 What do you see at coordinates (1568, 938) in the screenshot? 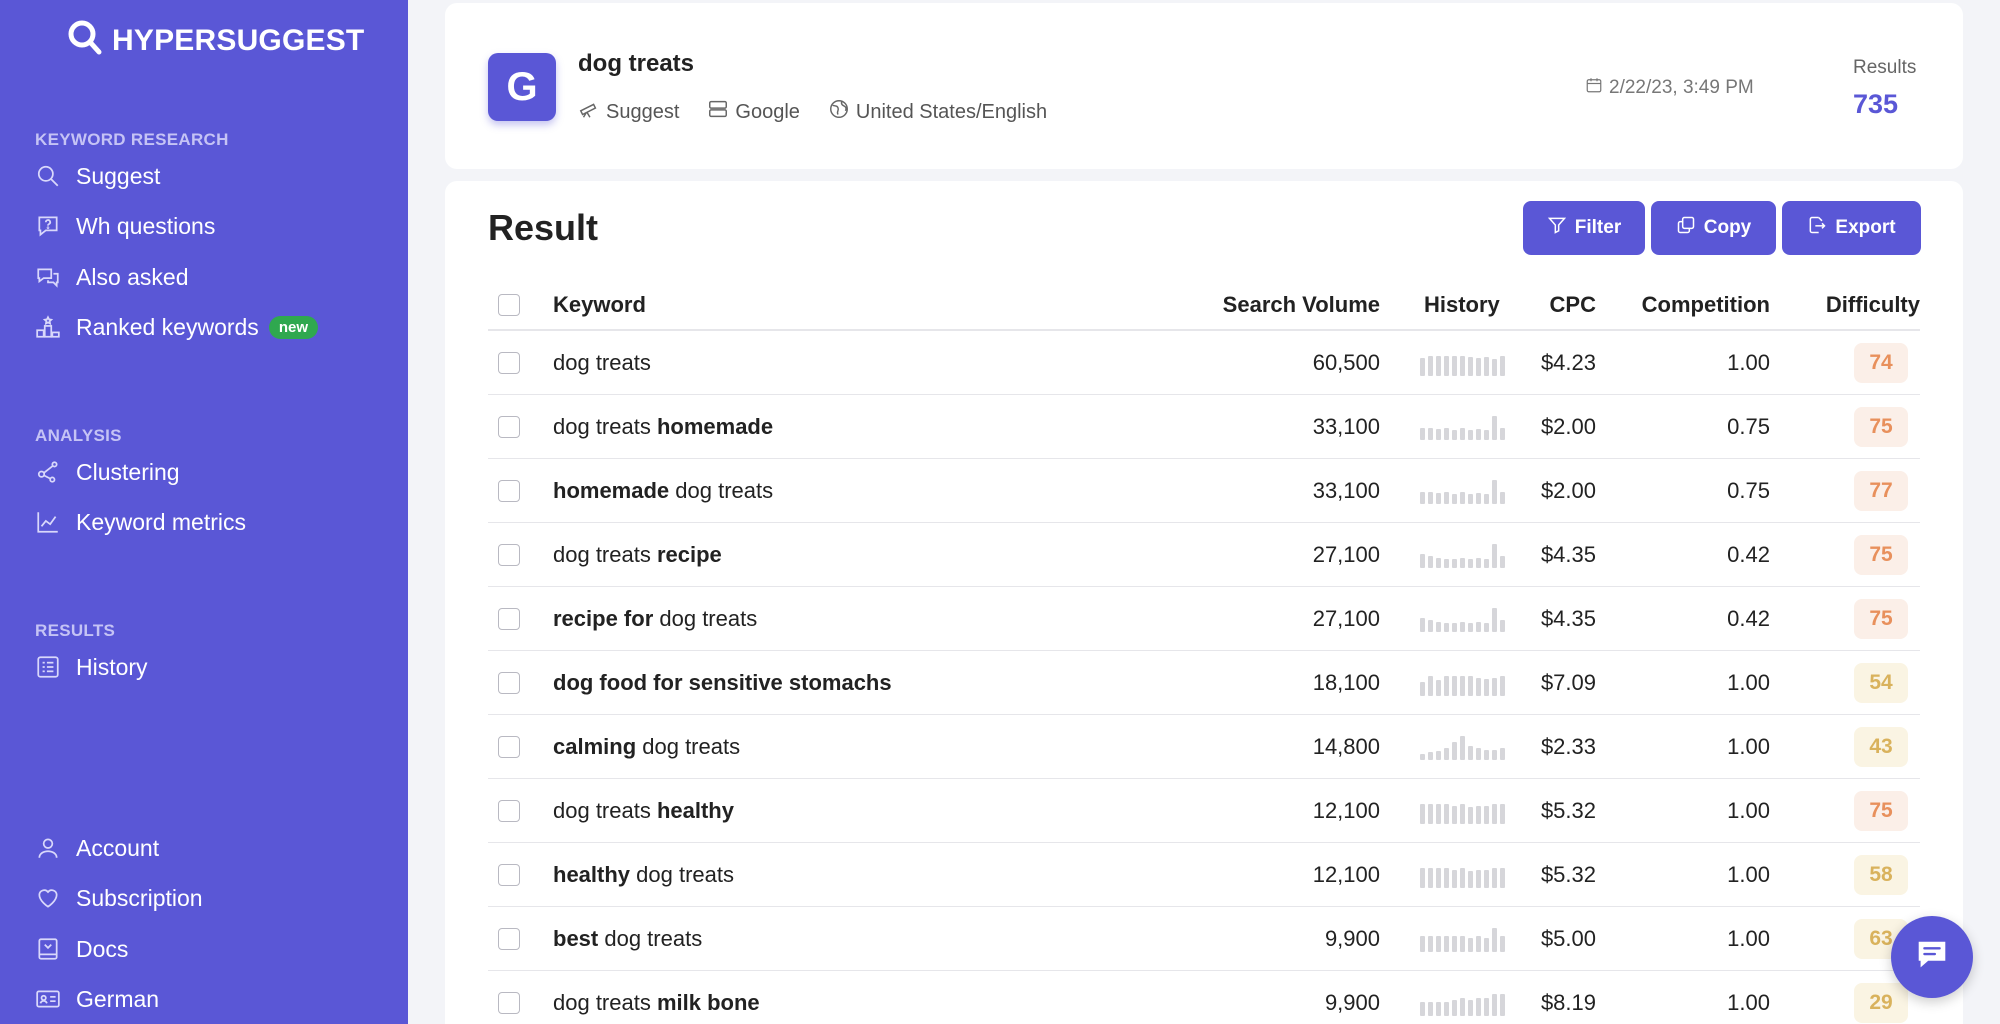
I see `cpc-cell: $5.00` at bounding box center [1568, 938].